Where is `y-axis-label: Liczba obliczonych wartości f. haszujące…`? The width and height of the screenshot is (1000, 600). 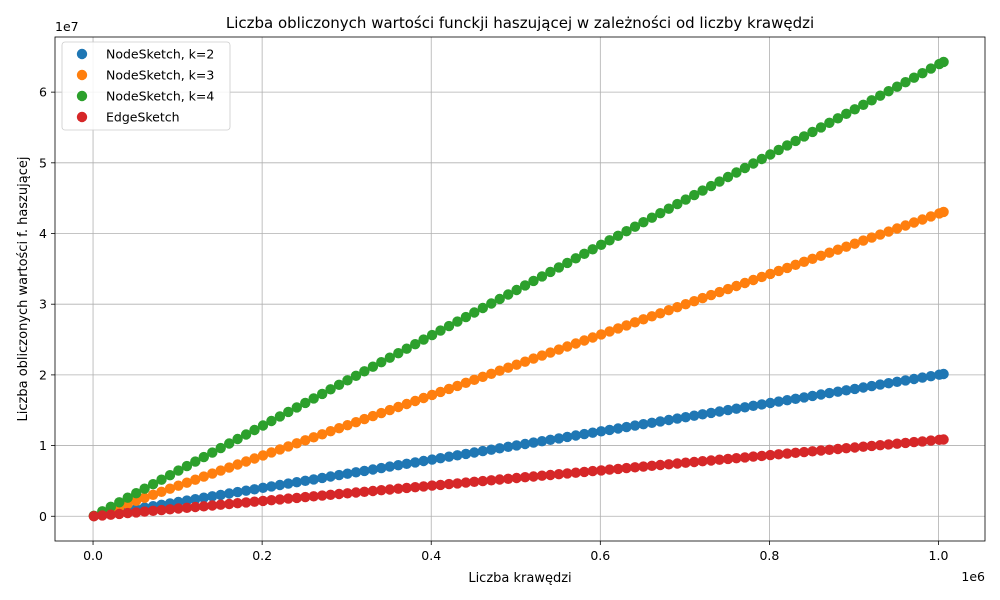 y-axis-label: Liczba obliczonych wartości f. haszujące… is located at coordinates (23, 289).